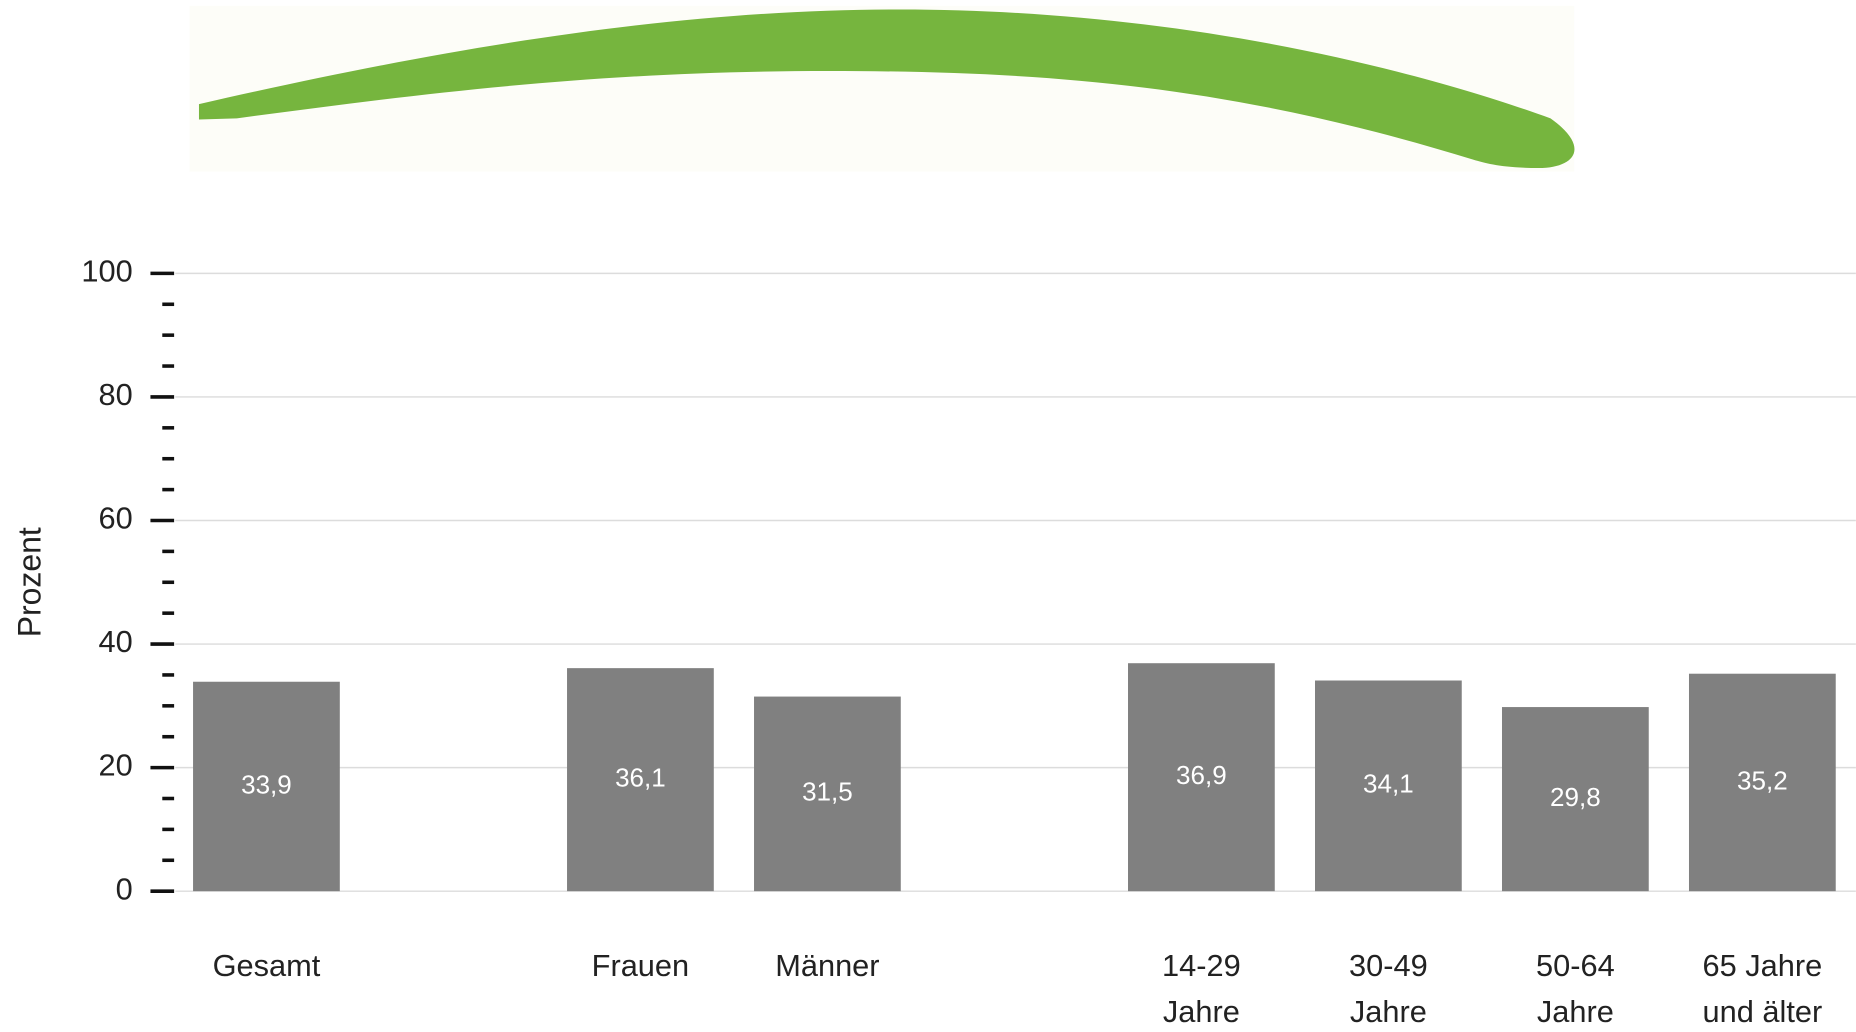  What do you see at coordinates (827, 965) in the screenshot?
I see `x-tick-label: Männer` at bounding box center [827, 965].